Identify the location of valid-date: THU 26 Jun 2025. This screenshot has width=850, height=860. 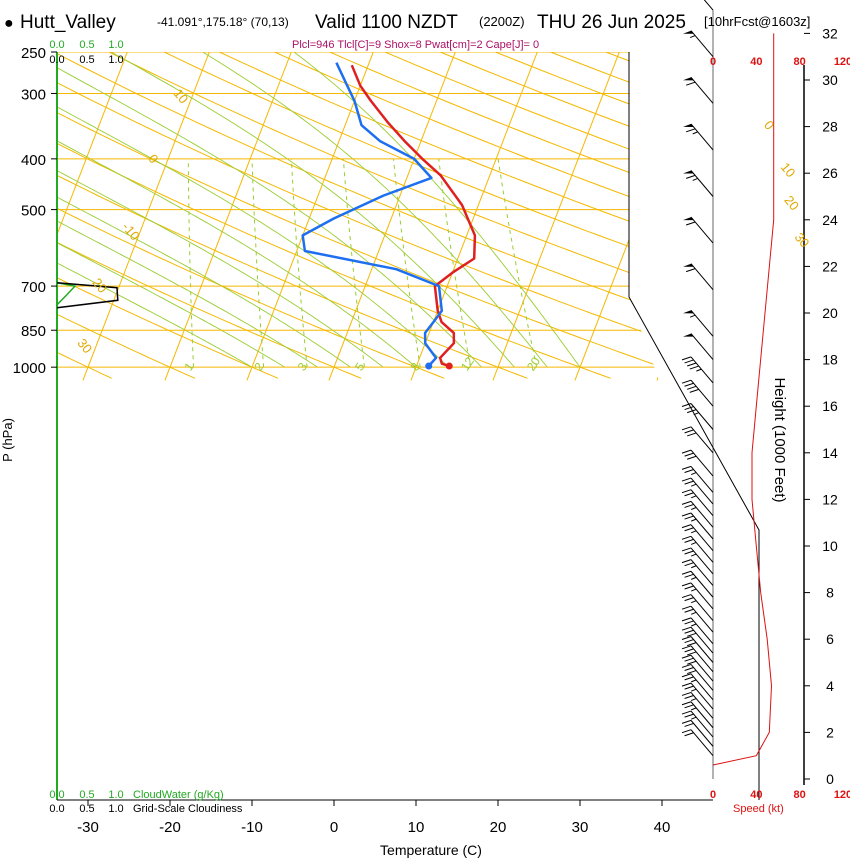
(611, 22).